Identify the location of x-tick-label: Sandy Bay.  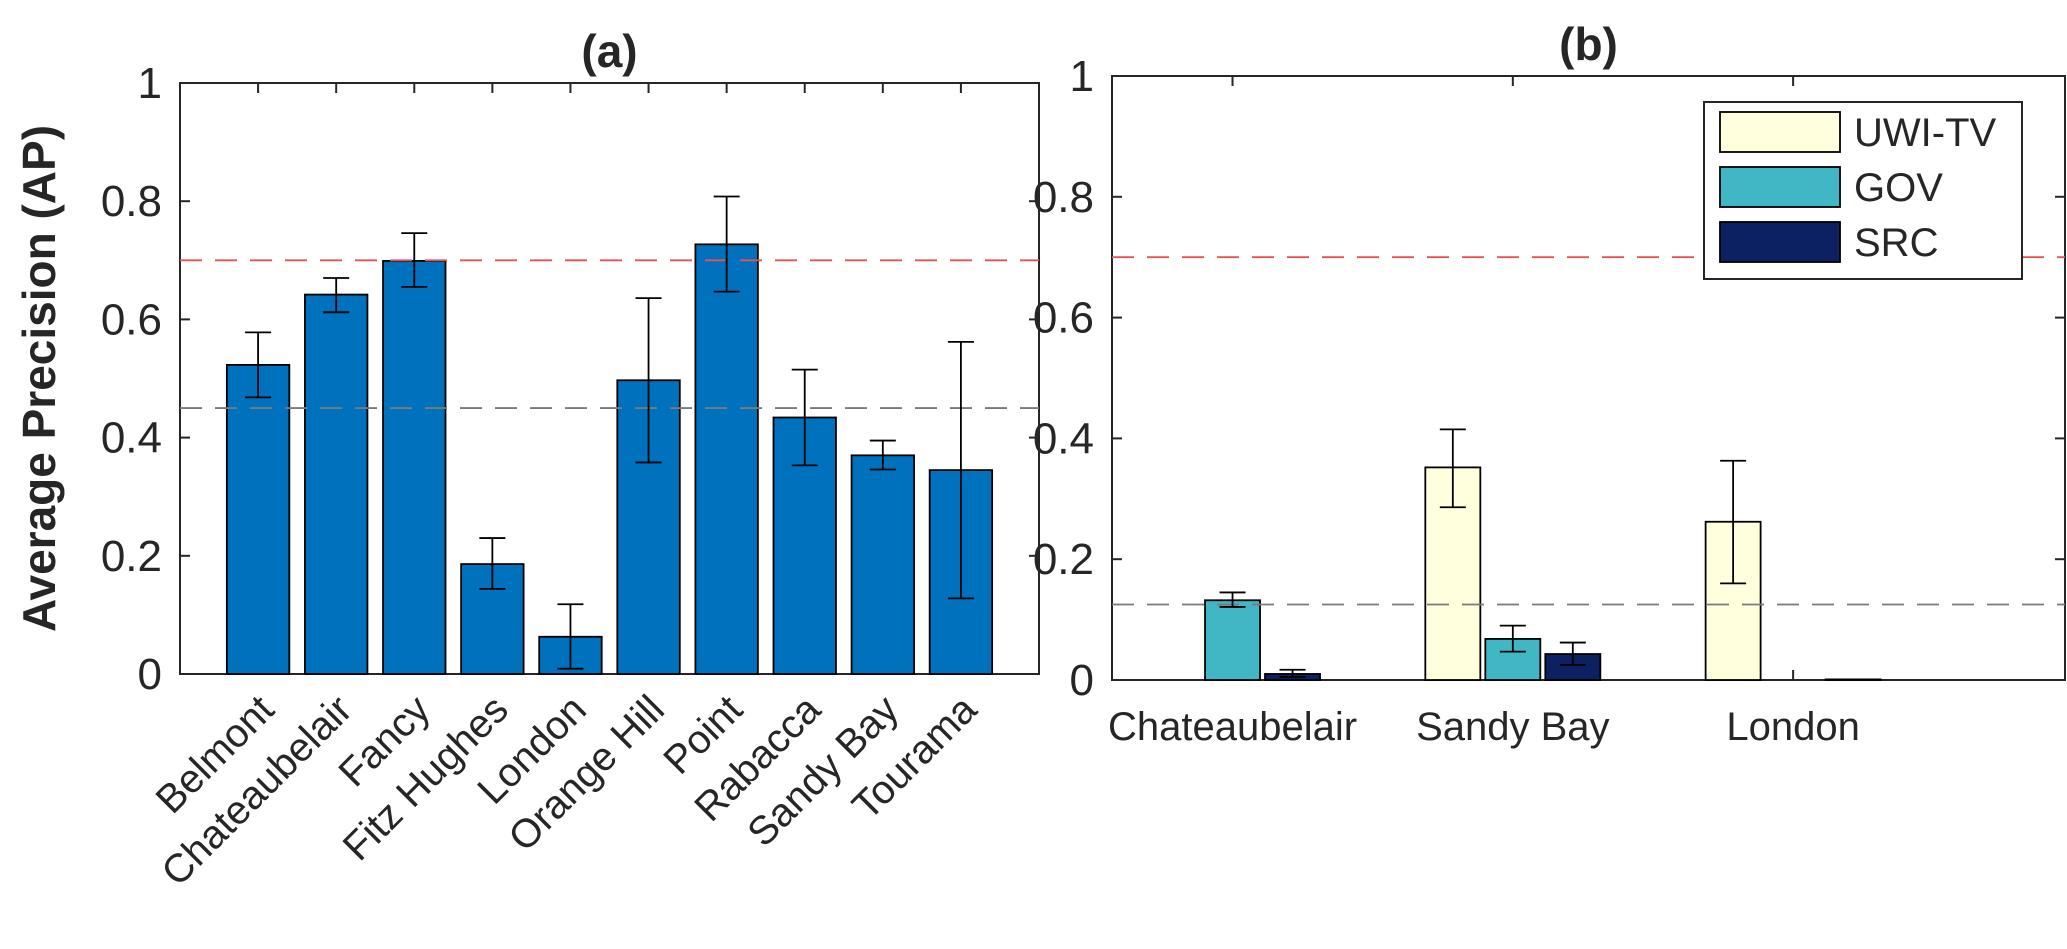
(1512, 727).